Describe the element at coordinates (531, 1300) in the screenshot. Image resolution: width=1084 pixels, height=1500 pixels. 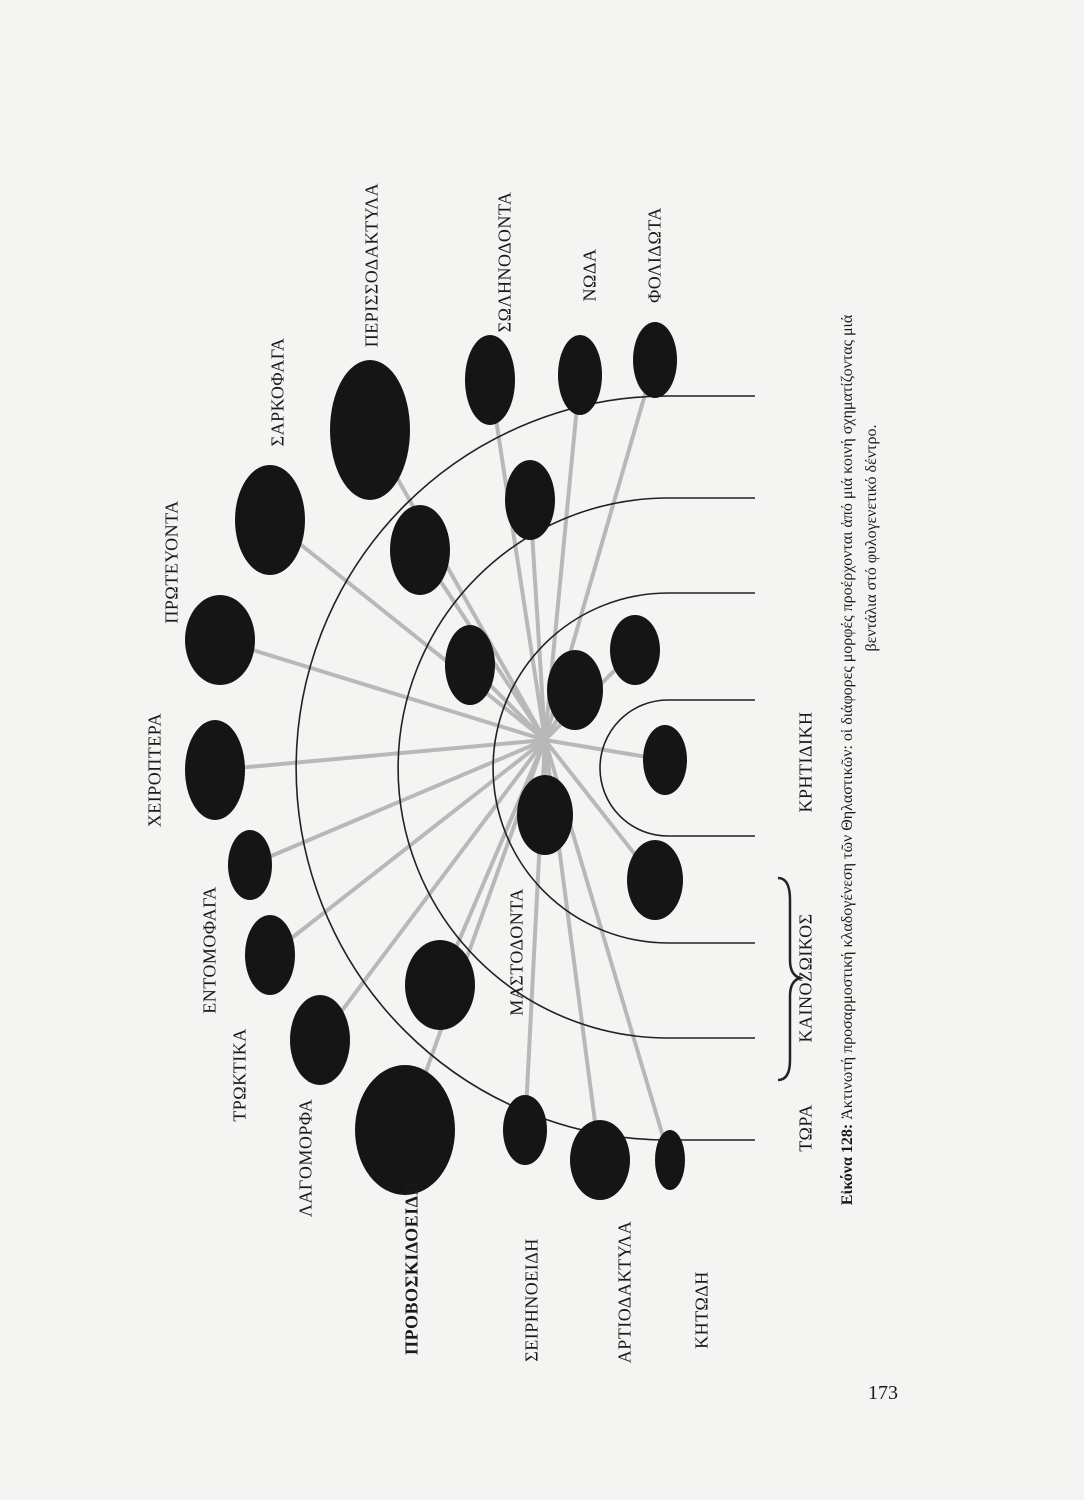
I see `label-seirinoeidi: ΣΕΙΡΗΝΟΕΙΔΗ` at that location.